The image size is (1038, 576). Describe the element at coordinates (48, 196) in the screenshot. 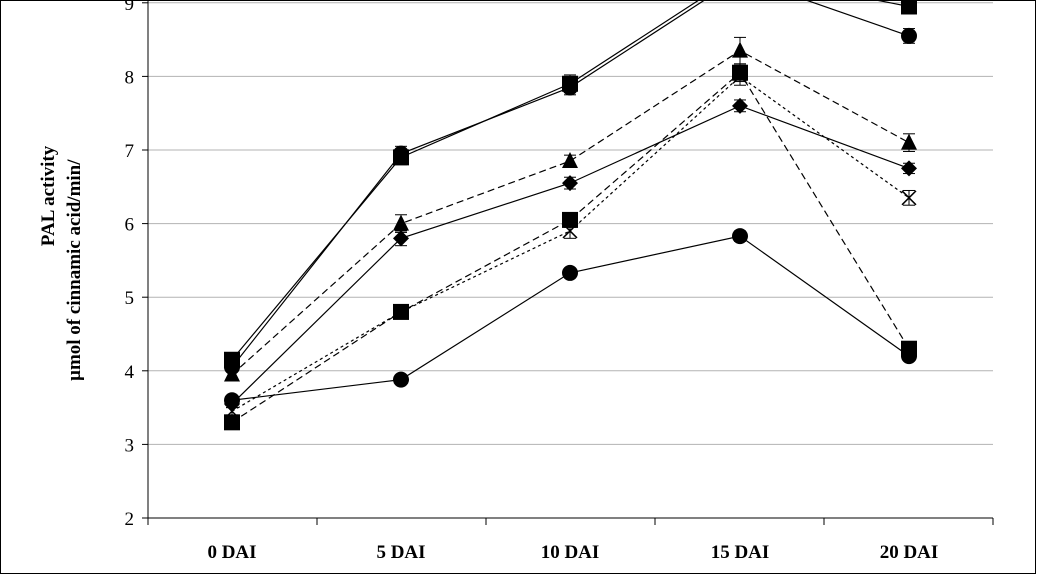

I see `y-axis-label-line1: PAL activity` at that location.